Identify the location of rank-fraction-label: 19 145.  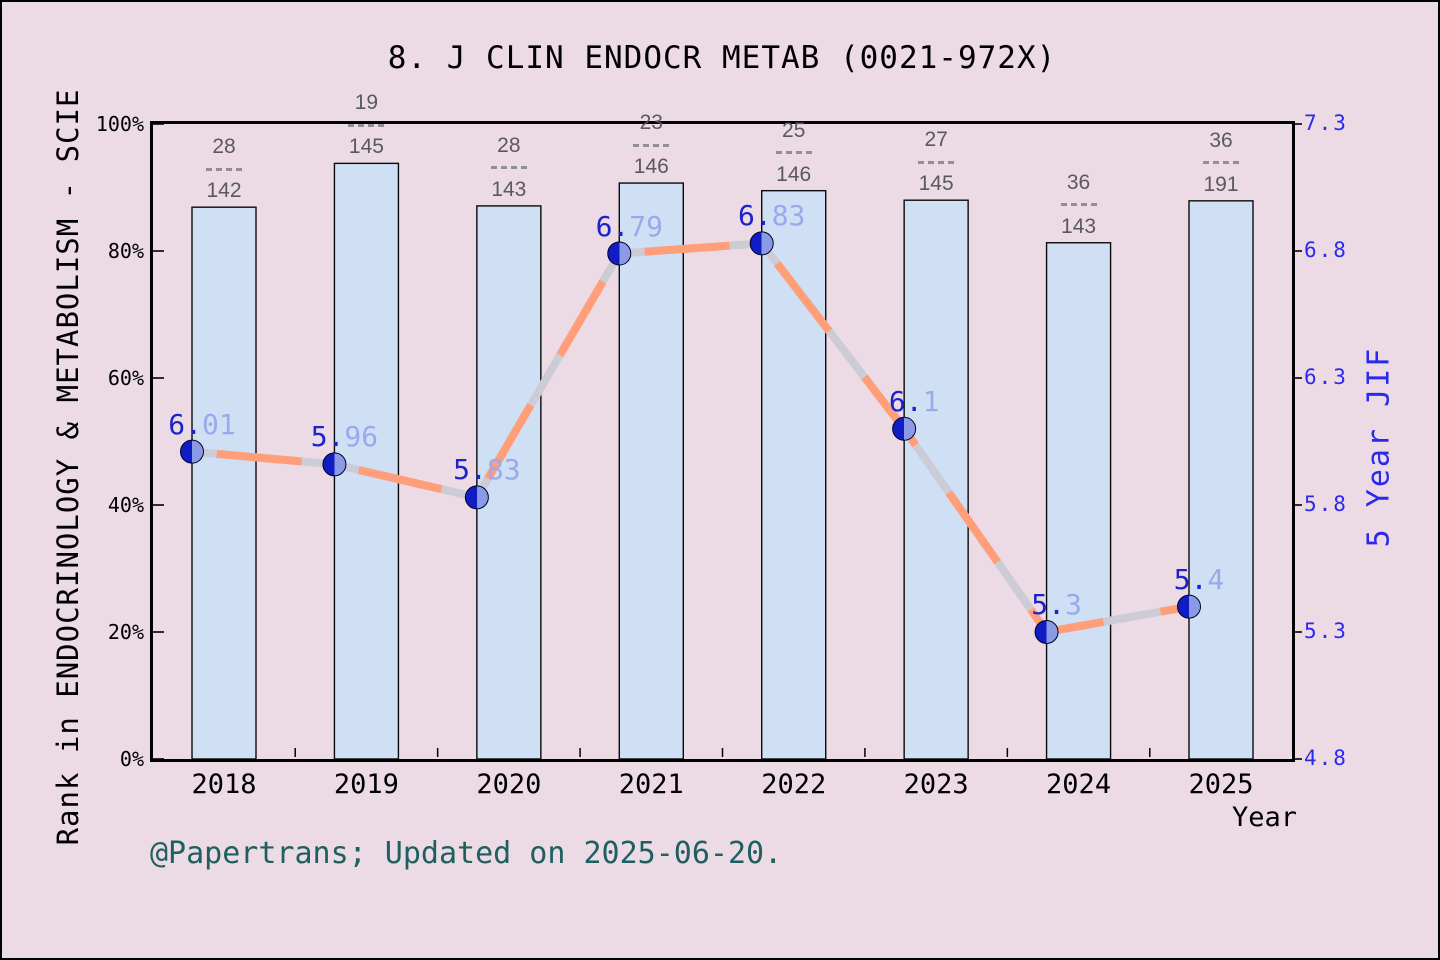
(366, 125).